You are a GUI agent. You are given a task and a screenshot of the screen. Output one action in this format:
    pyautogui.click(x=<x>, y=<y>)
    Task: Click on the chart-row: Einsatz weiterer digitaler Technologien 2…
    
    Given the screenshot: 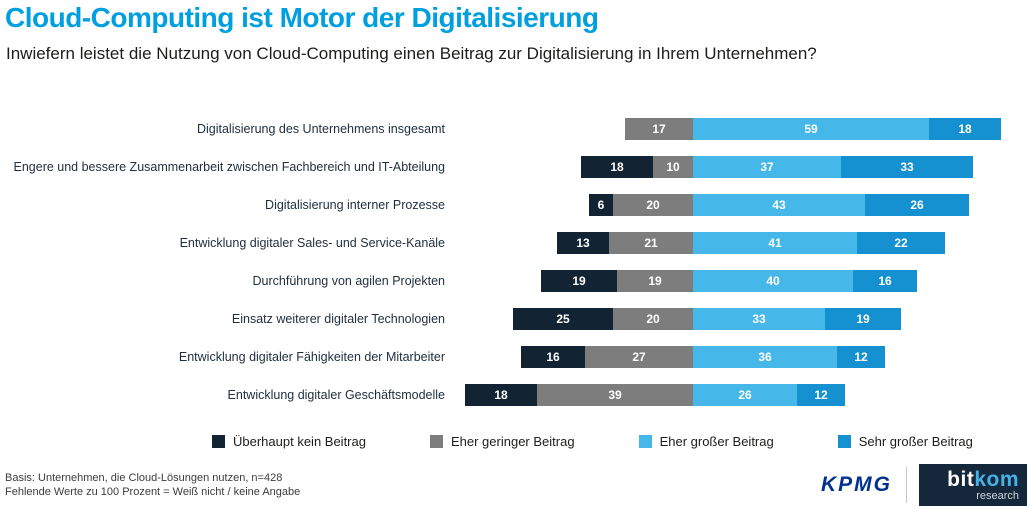 What is the action you would take?
    pyautogui.click(x=515, y=319)
    